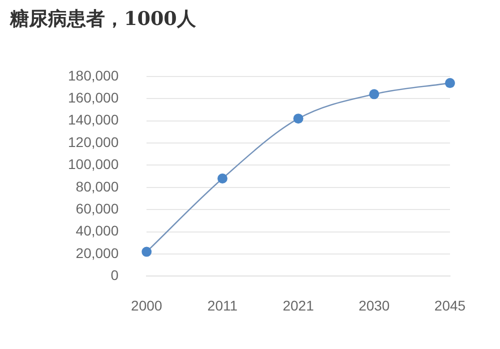 This screenshot has width=500, height=349. What do you see at coordinates (103, 19) in the screenshot?
I see `chart-title: 糖尿病患者，1000人` at bounding box center [103, 19].